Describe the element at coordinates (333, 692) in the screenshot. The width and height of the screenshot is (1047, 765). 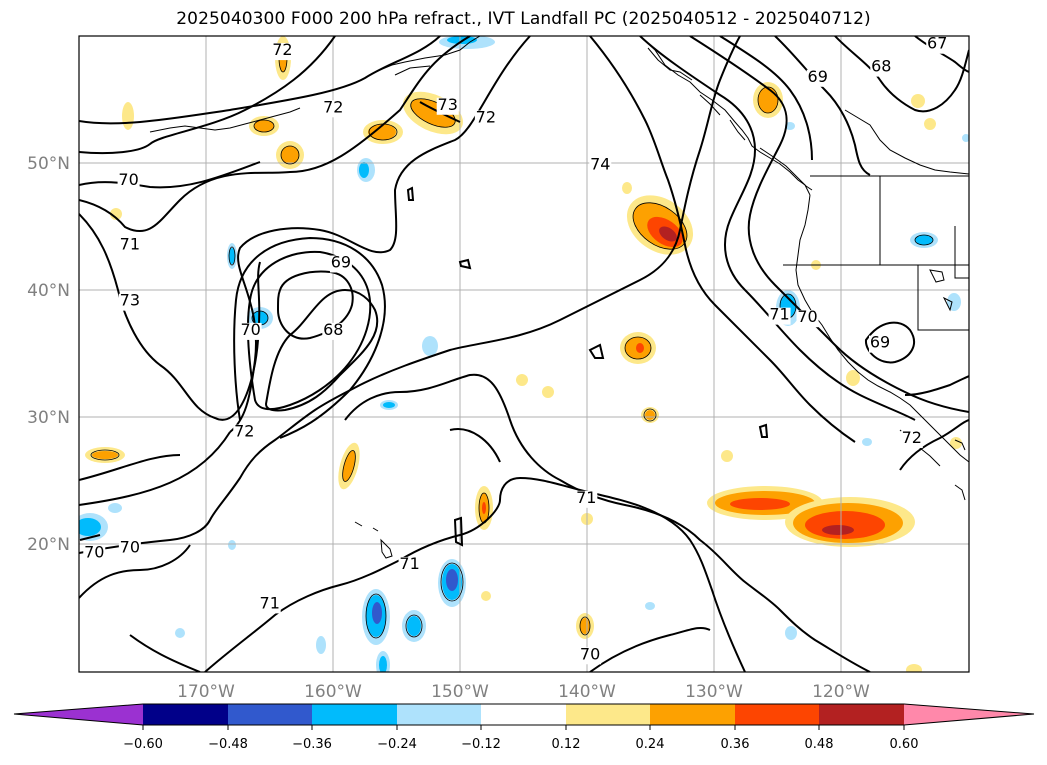
I see `lon-label-160w: 160°W` at that location.